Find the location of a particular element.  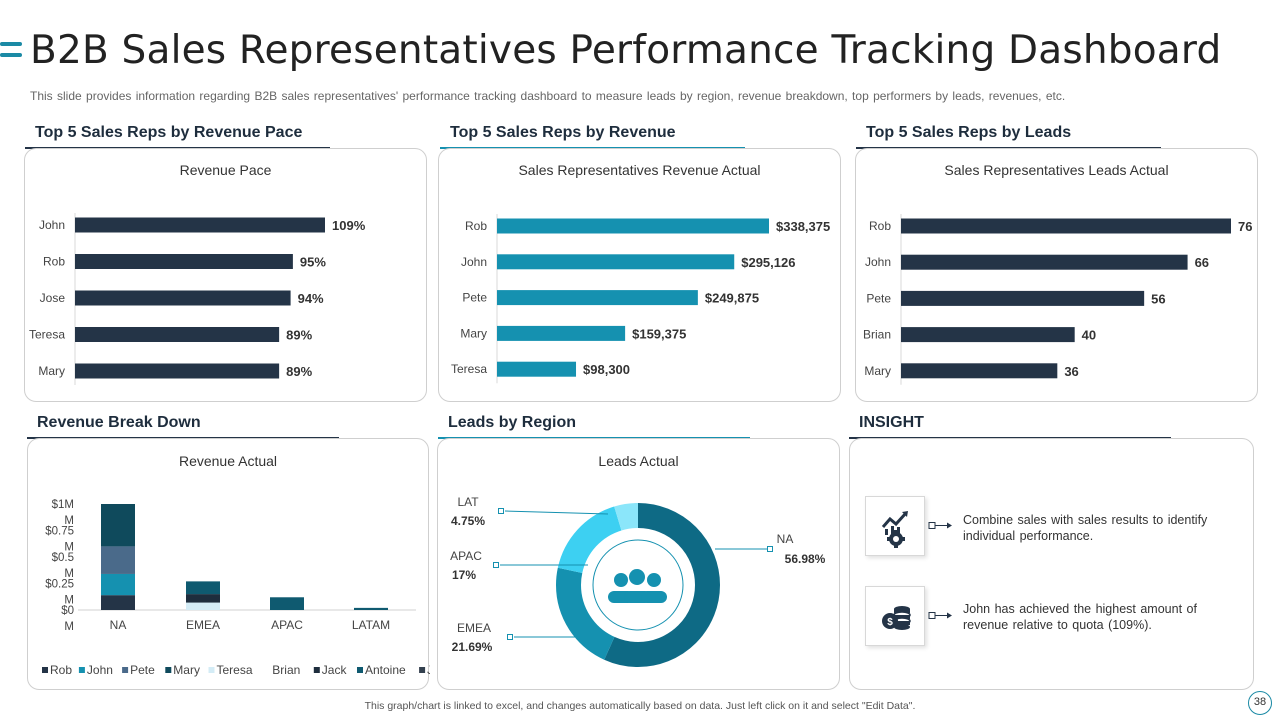

category-label: Jose is located at coordinates (53, 298).